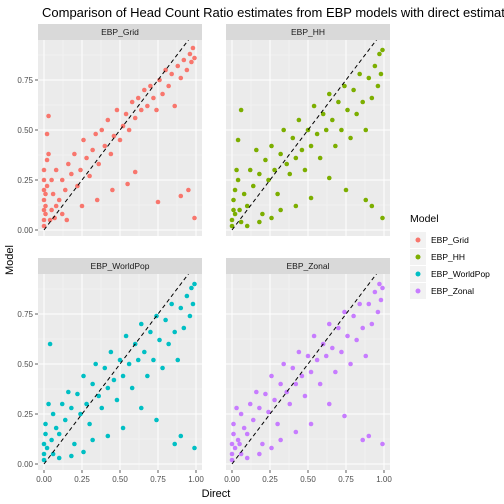 The image size is (504, 504). I want to click on x-axis-title: Direct, so click(216, 494).